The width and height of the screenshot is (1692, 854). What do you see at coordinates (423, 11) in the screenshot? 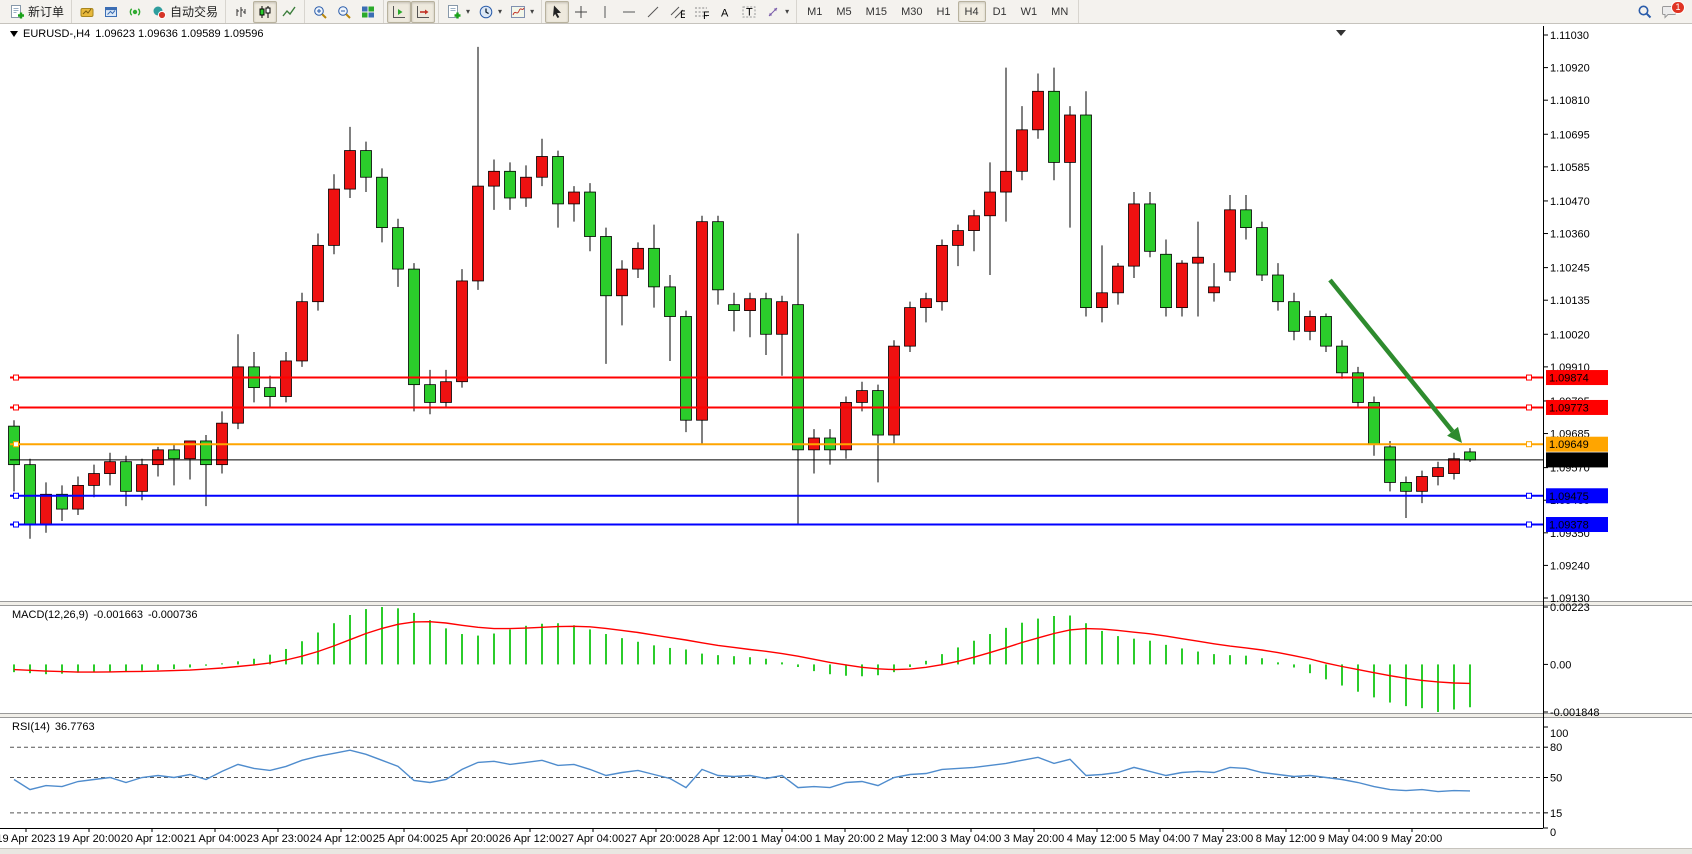
I see `chart-shift-button` at bounding box center [423, 11].